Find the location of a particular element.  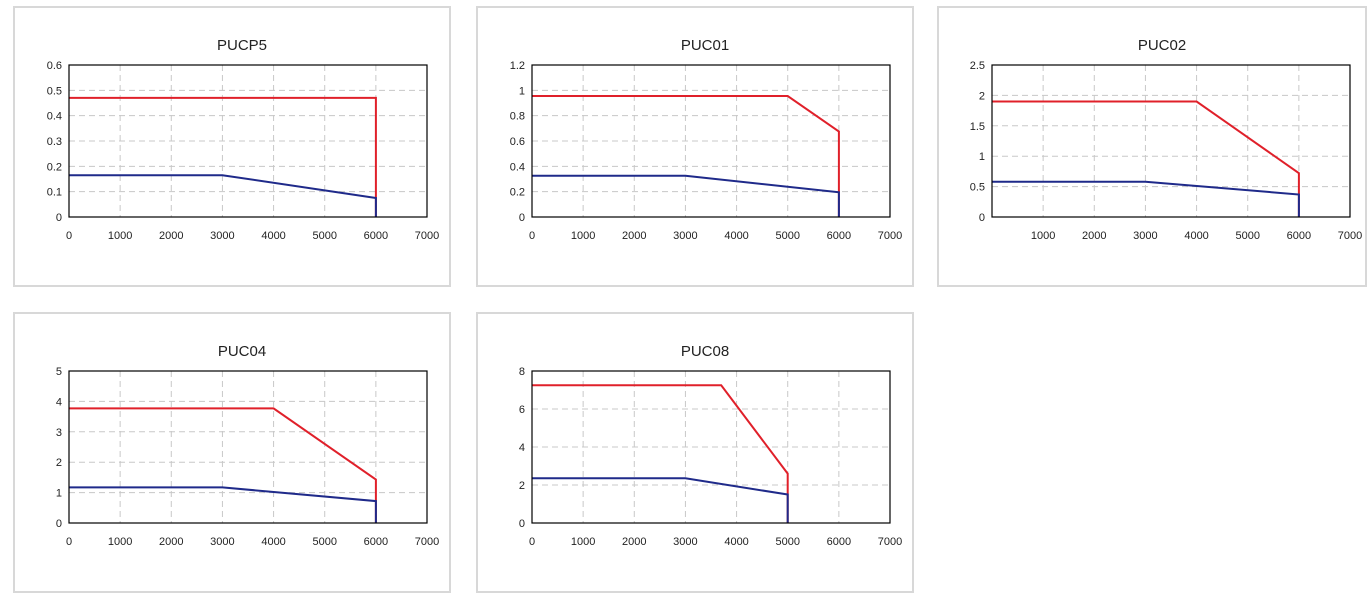

chart-title: PUC02 is located at coordinates (1162, 45).